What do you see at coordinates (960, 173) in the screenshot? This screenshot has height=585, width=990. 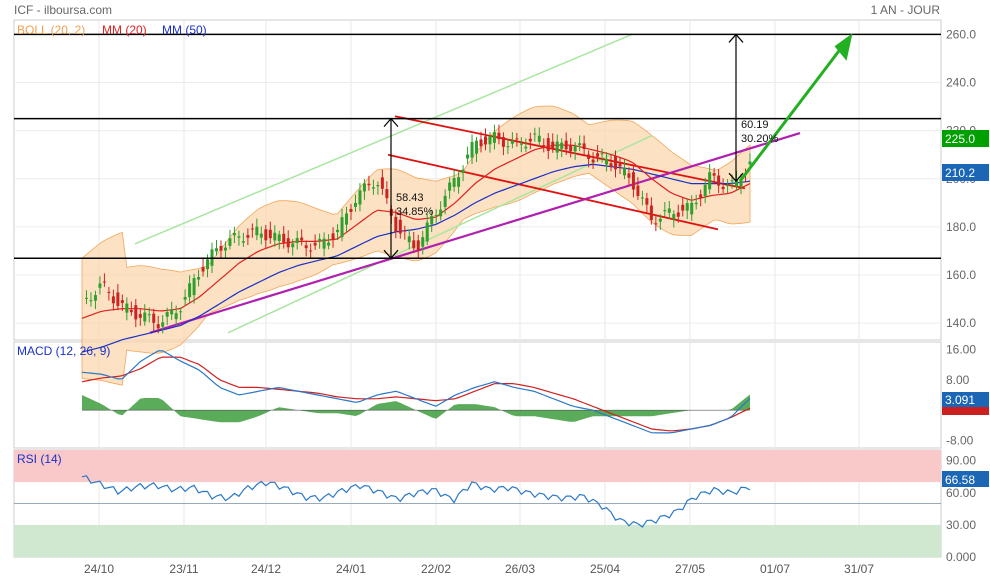 I see `price-label-close: 210.2` at bounding box center [960, 173].